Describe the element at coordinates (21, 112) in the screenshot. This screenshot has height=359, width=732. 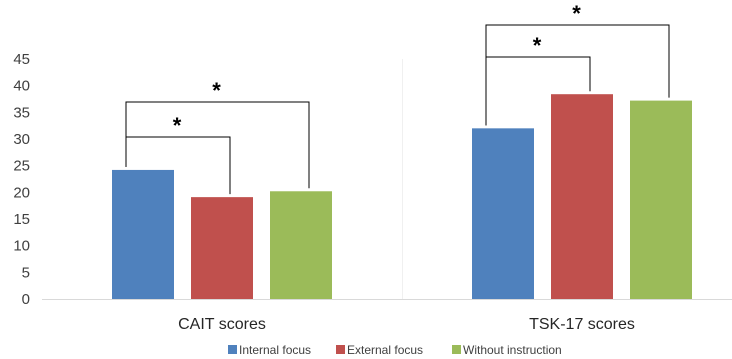
I see `y-tick-label: 35` at that location.